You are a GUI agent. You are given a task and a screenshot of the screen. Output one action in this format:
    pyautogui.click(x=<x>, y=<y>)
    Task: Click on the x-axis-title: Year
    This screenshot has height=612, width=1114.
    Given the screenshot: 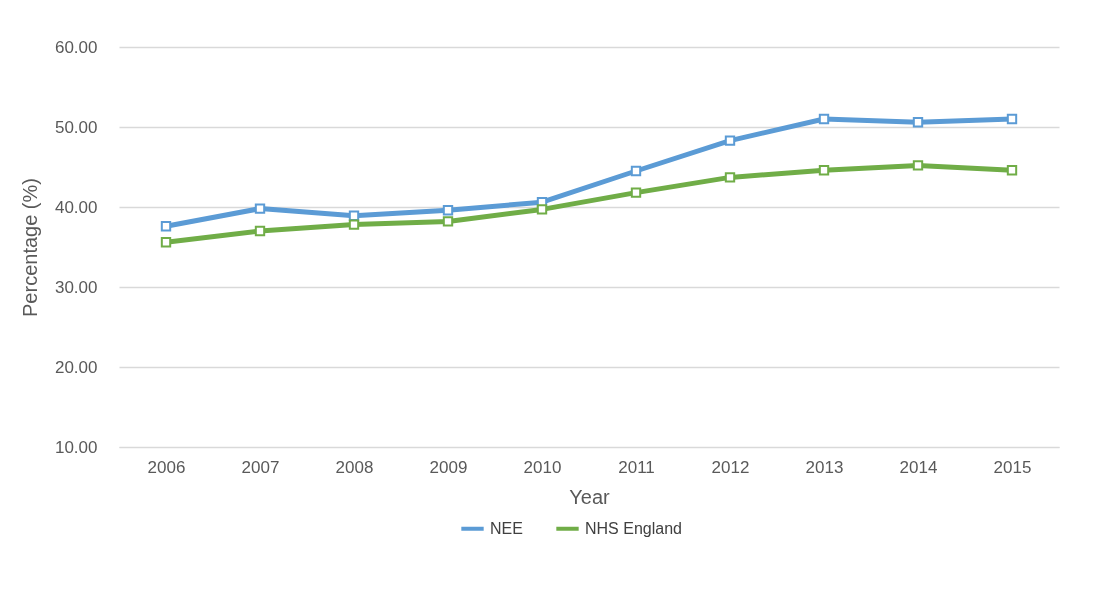 What is the action you would take?
    pyautogui.click(x=590, y=496)
    